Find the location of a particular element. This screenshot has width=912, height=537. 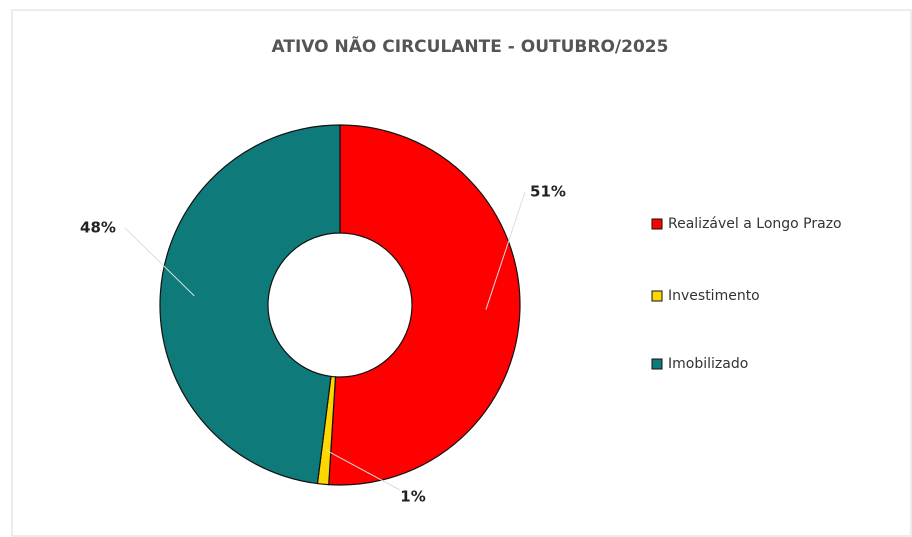

data-label: 48% is located at coordinates (98, 228).